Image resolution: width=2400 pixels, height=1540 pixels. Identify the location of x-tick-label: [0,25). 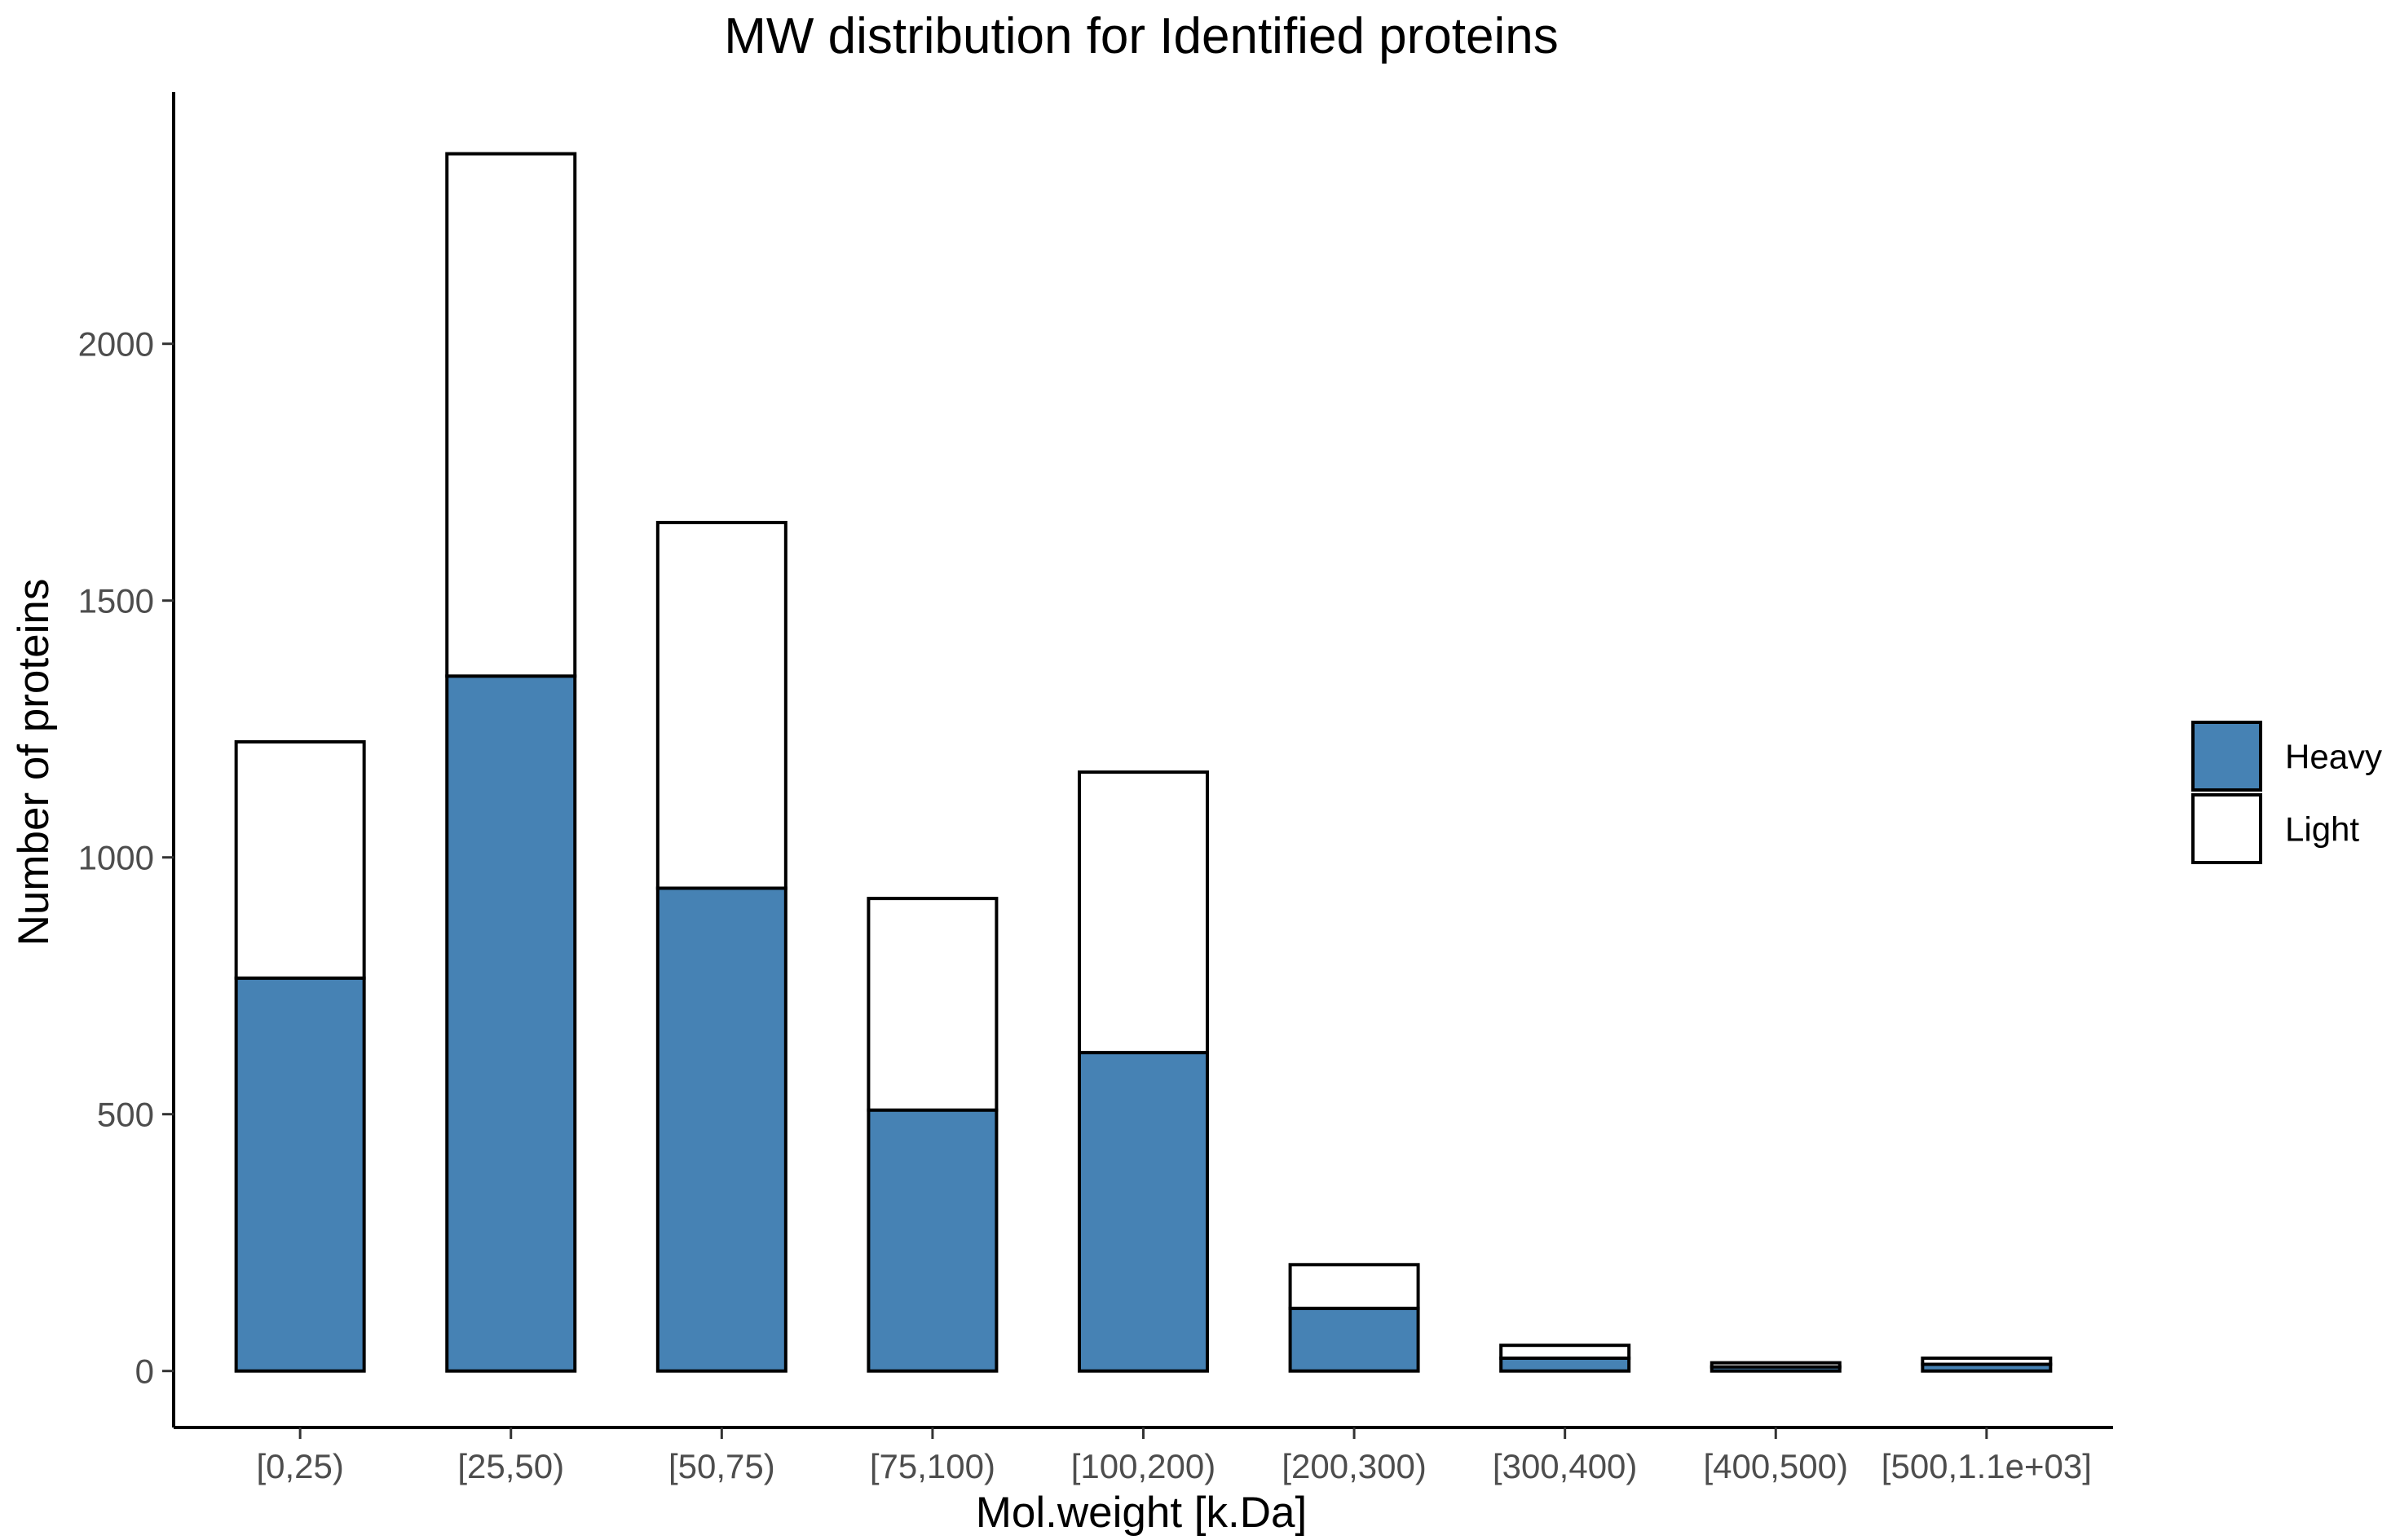
(299, 1466).